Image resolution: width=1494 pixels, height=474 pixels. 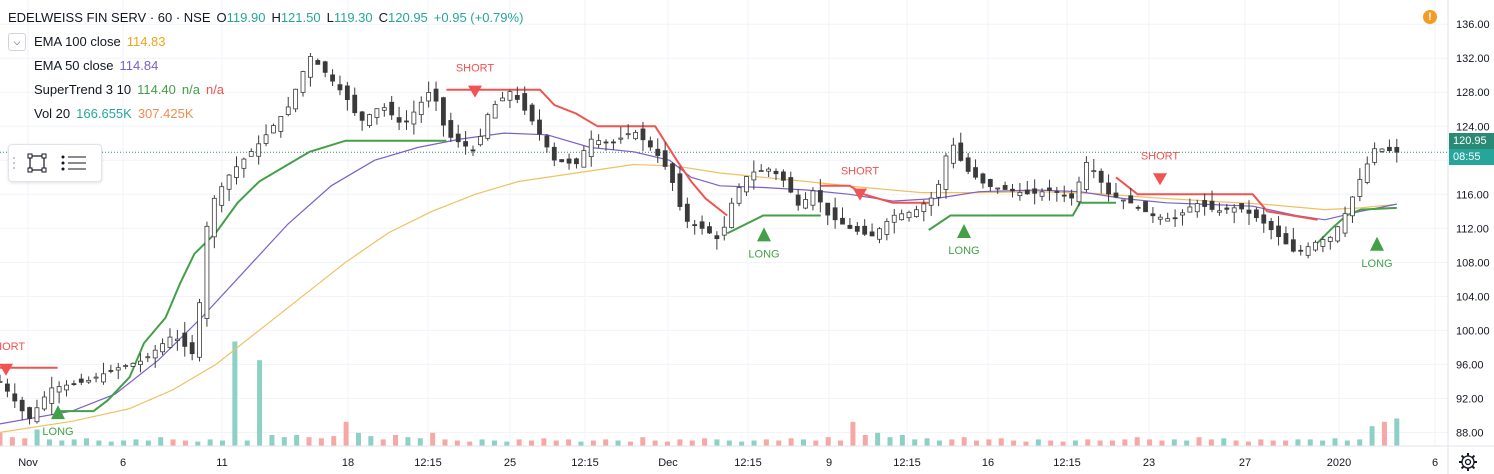 What do you see at coordinates (265, 90) in the screenshot?
I see `indicator-row-supertrend: SuperTrend 3 10 114.40 n/a n/a` at bounding box center [265, 90].